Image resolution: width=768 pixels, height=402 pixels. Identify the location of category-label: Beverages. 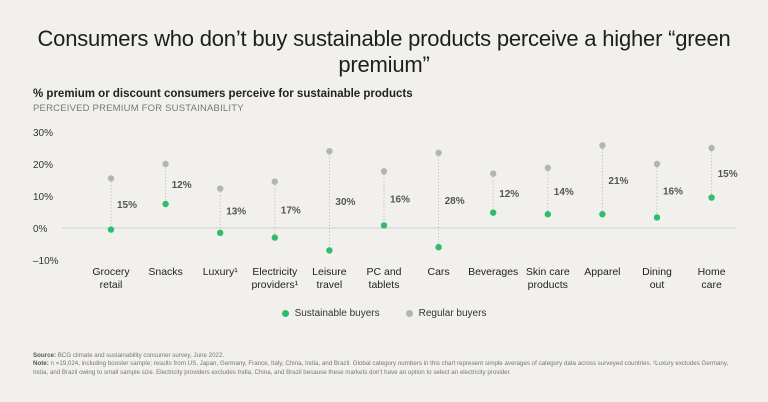
(493, 272).